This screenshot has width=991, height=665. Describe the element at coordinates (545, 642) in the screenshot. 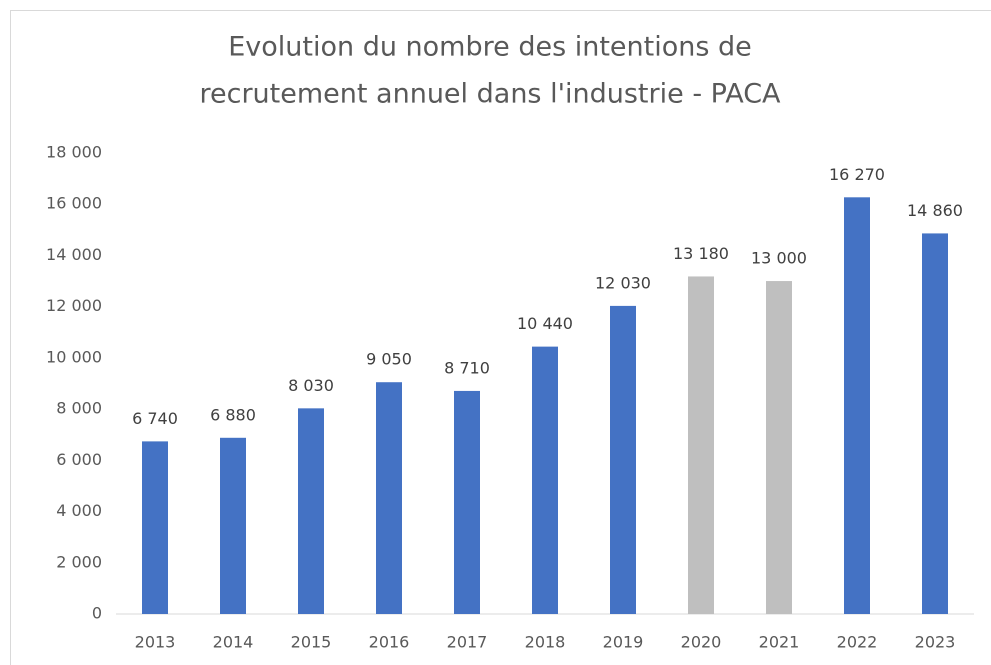

I see `x-tick-label: 2018` at that location.